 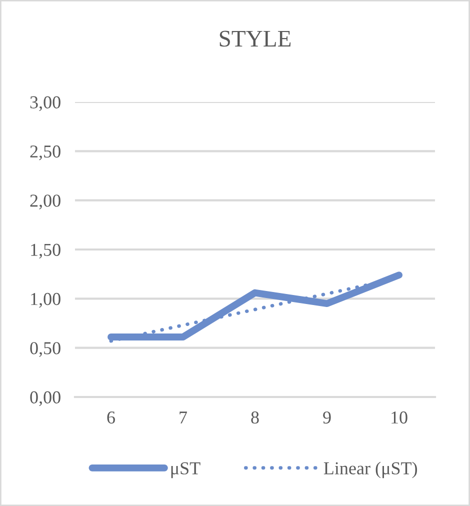 What do you see at coordinates (111, 417) in the screenshot?
I see `x-tick-label: 6` at bounding box center [111, 417].